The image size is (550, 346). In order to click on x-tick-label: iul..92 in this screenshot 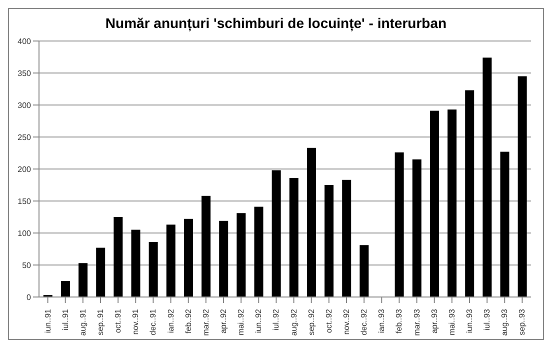, I will do `click(276, 319)`.